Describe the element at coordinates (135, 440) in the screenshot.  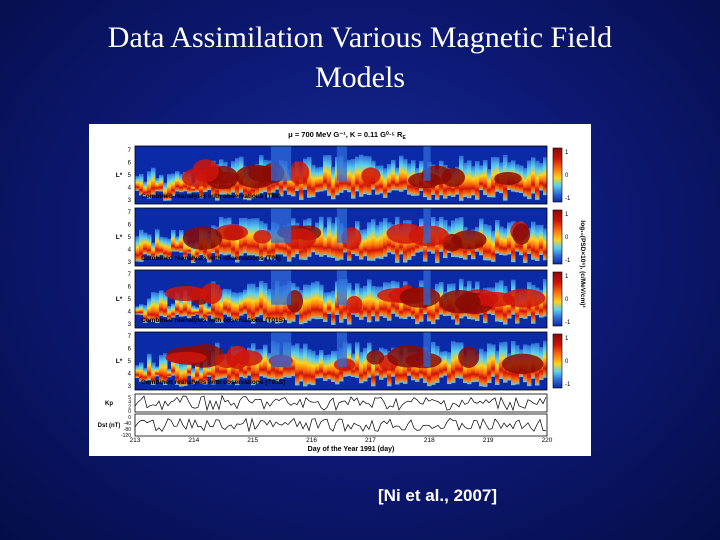
I see `x-tick-label: 213` at that location.